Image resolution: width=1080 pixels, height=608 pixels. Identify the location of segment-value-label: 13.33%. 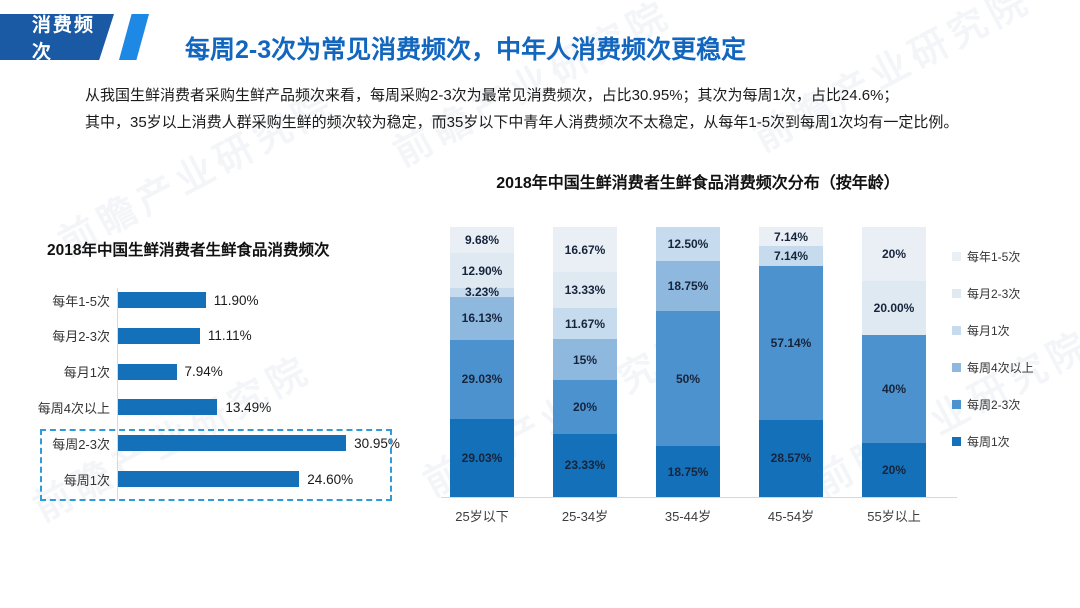
(585, 289).